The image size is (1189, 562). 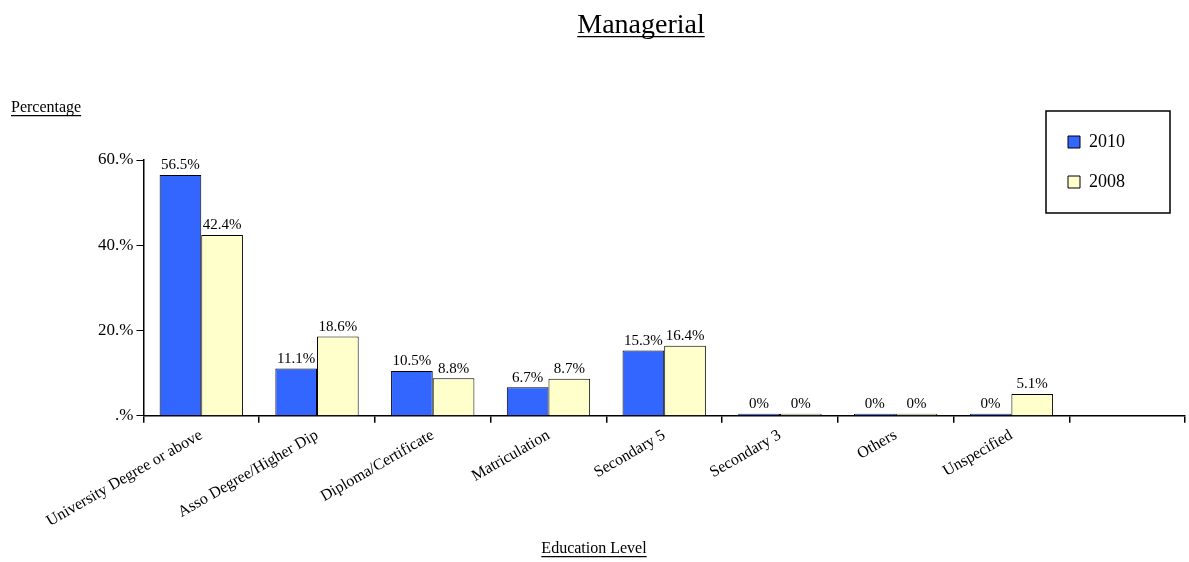 What do you see at coordinates (46, 107) in the screenshot?
I see `y-axis-title: Percentage` at bounding box center [46, 107].